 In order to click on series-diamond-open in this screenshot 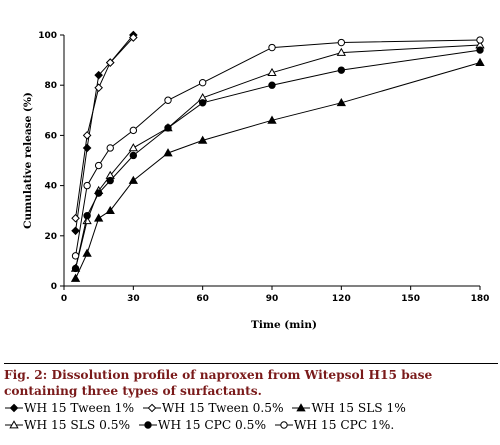, I will do `click(104, 128)`.